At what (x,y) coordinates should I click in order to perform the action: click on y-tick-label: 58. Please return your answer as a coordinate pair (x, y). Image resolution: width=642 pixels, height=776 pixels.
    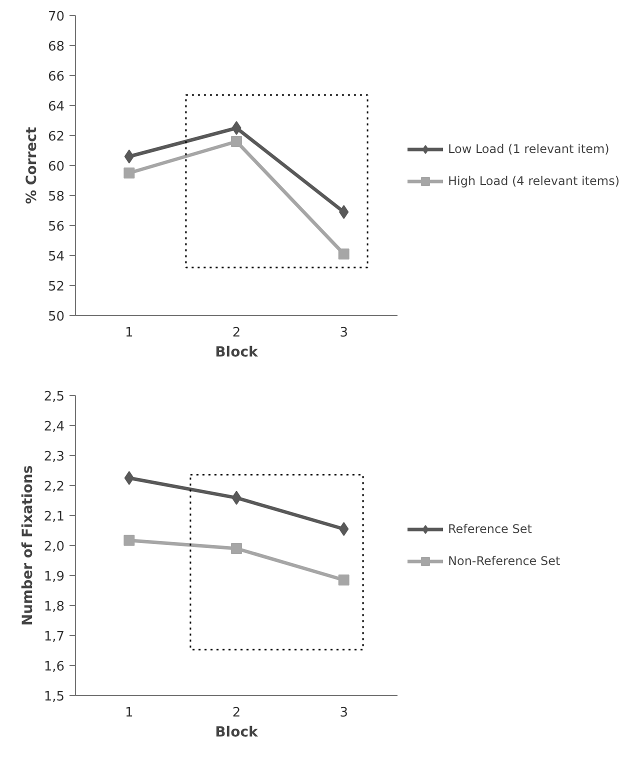
    Looking at the image, I should click on (56, 197).